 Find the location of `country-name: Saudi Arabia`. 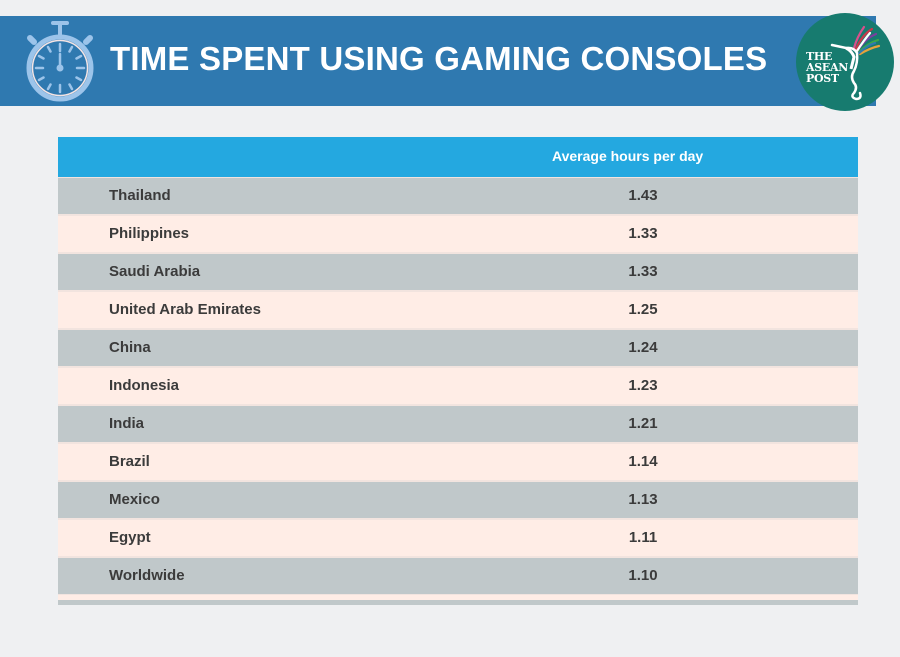

country-name: Saudi Arabia is located at coordinates (155, 271).